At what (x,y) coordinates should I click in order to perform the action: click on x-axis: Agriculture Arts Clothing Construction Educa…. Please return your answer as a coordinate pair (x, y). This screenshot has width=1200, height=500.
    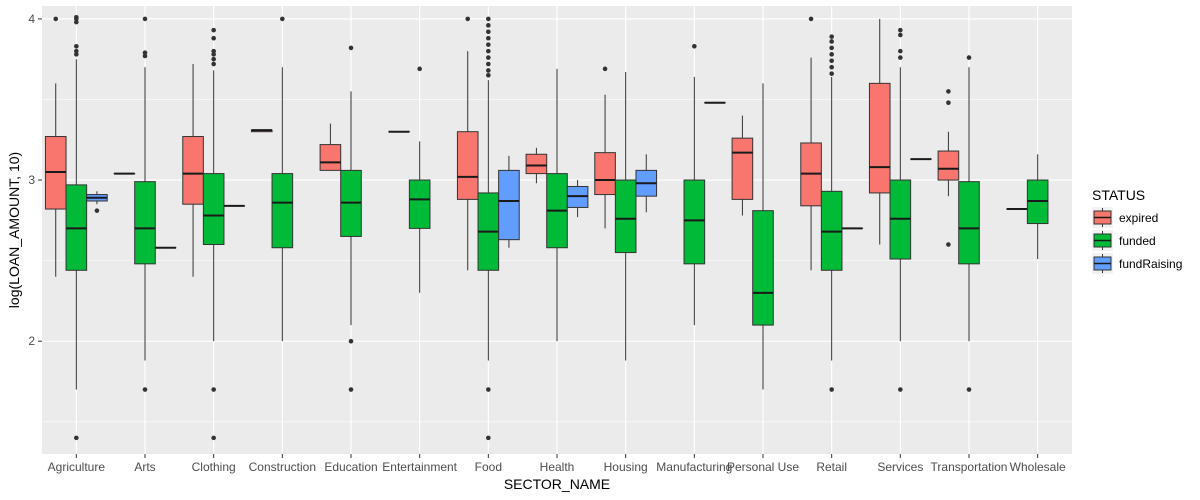
    Looking at the image, I should click on (557, 464).